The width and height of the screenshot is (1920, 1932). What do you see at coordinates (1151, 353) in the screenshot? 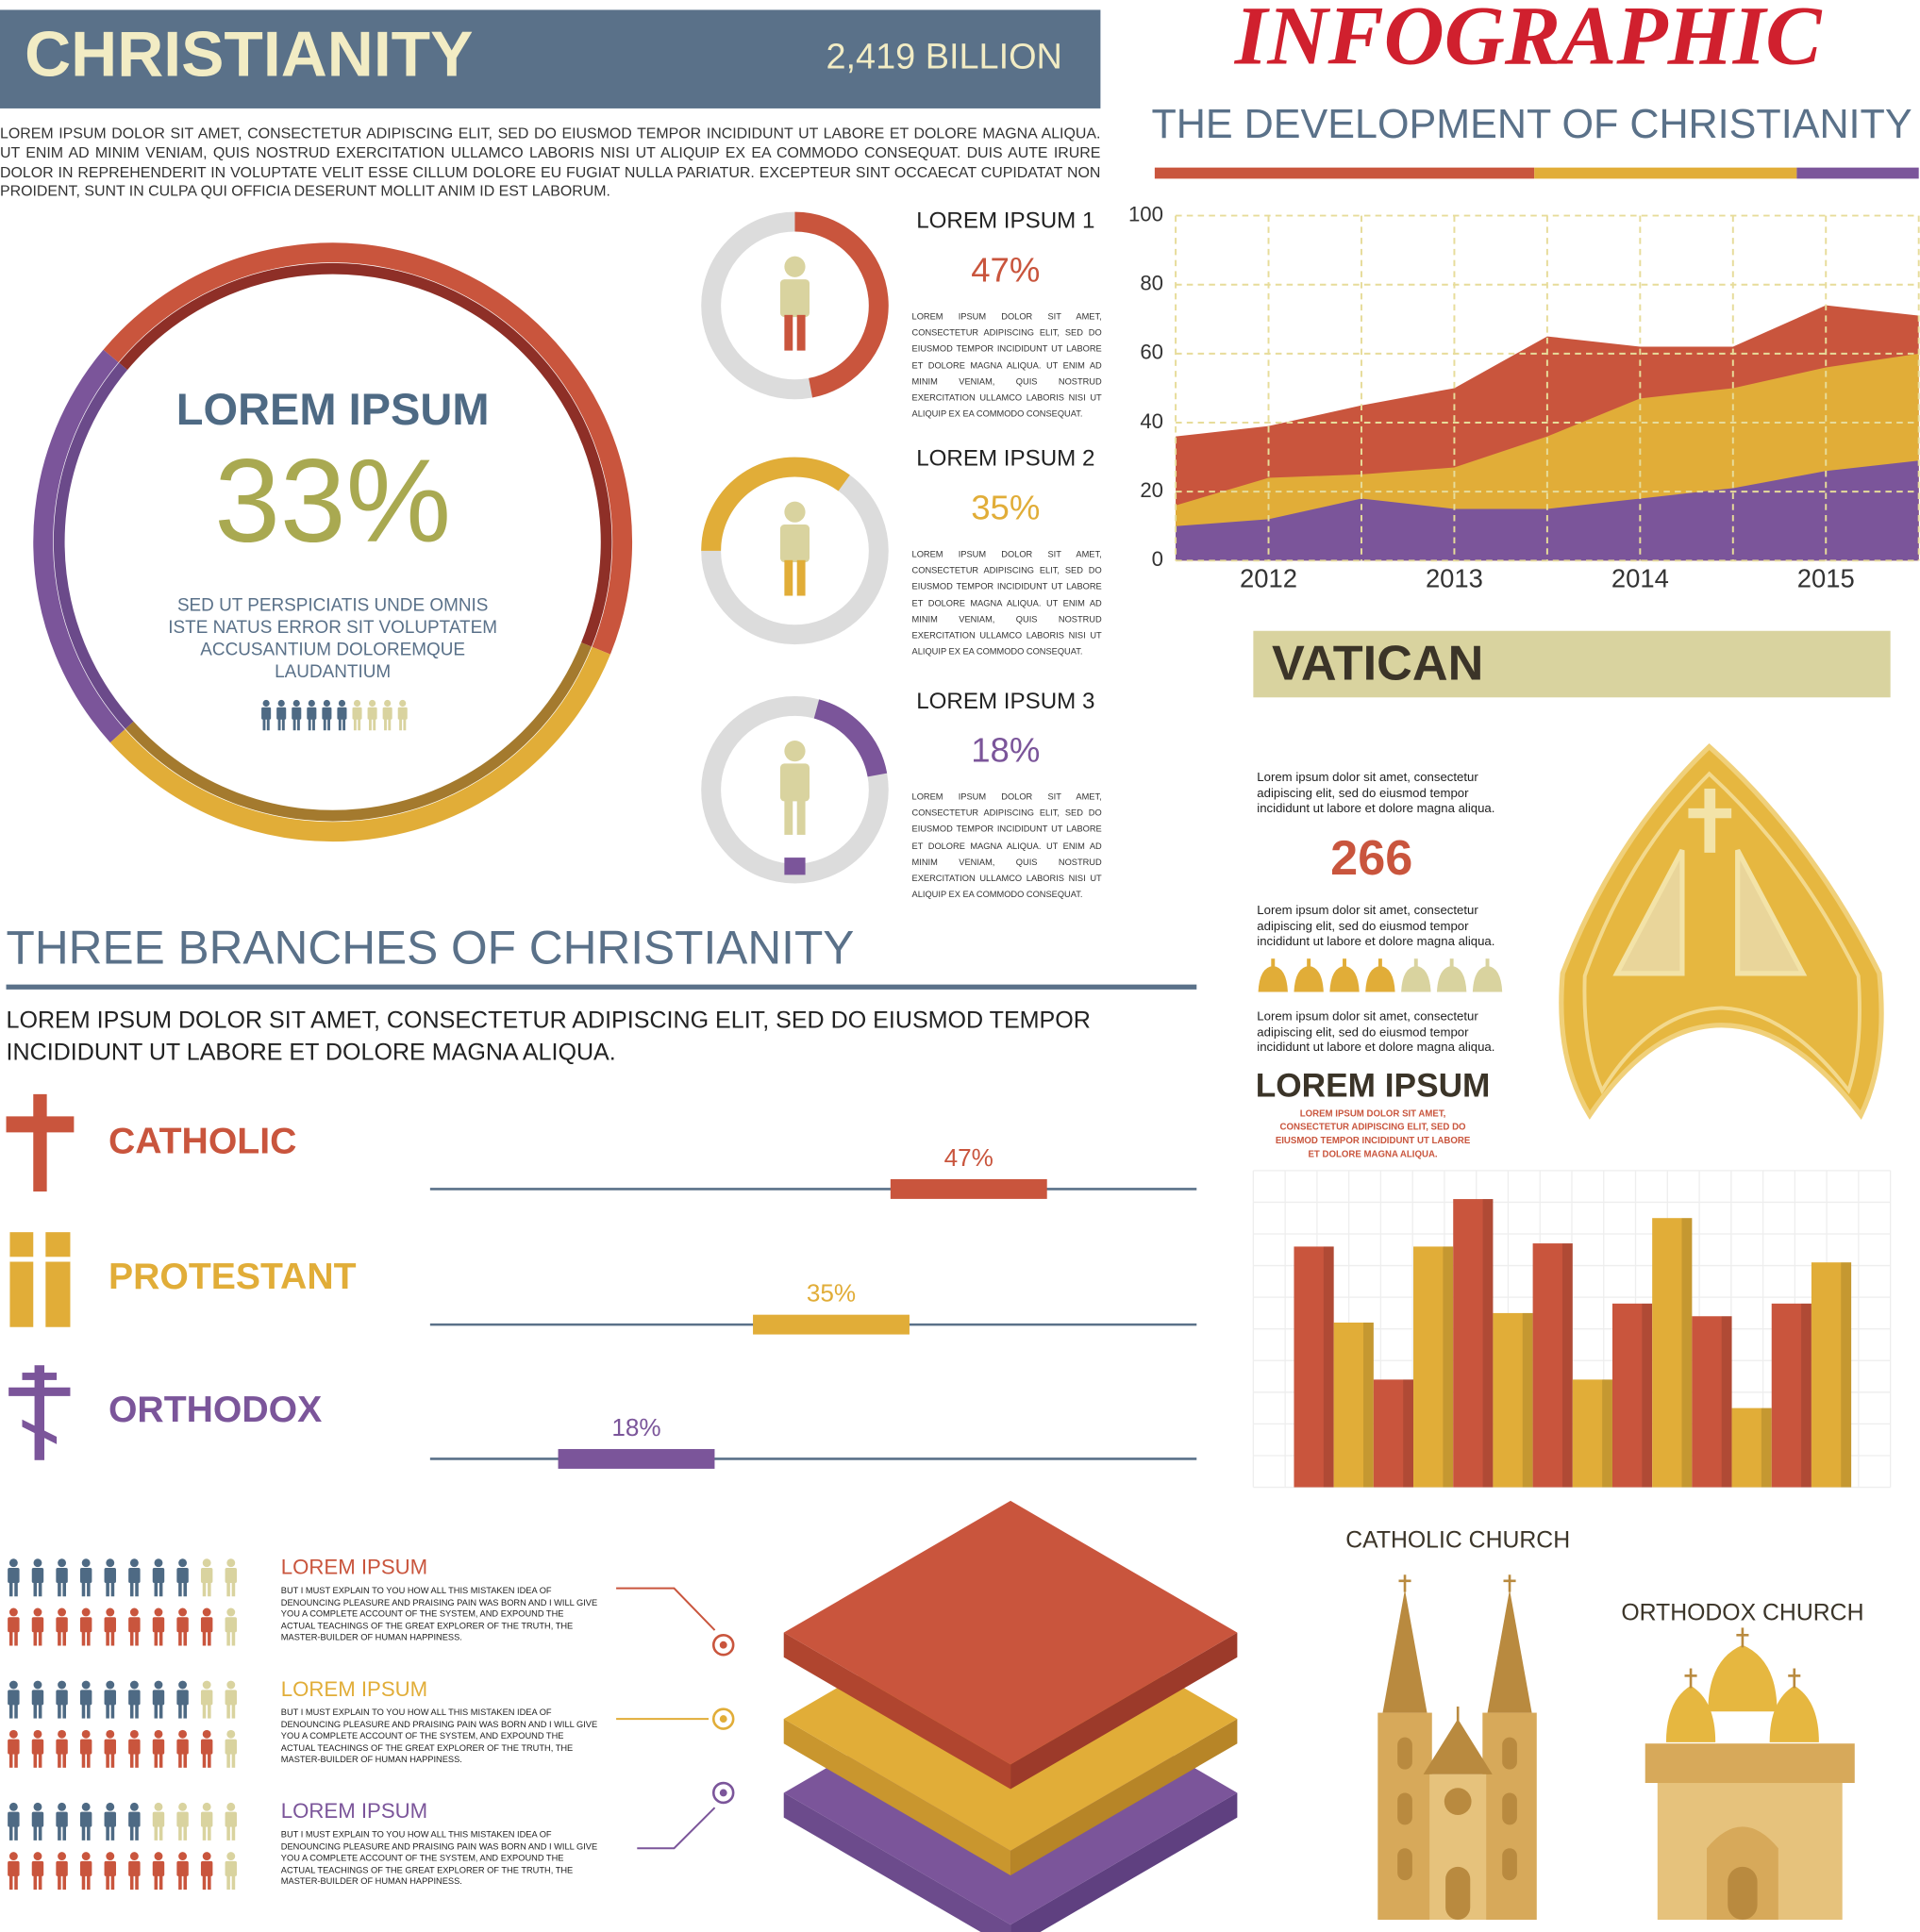
I see `y-tick-label: 60` at bounding box center [1151, 353].